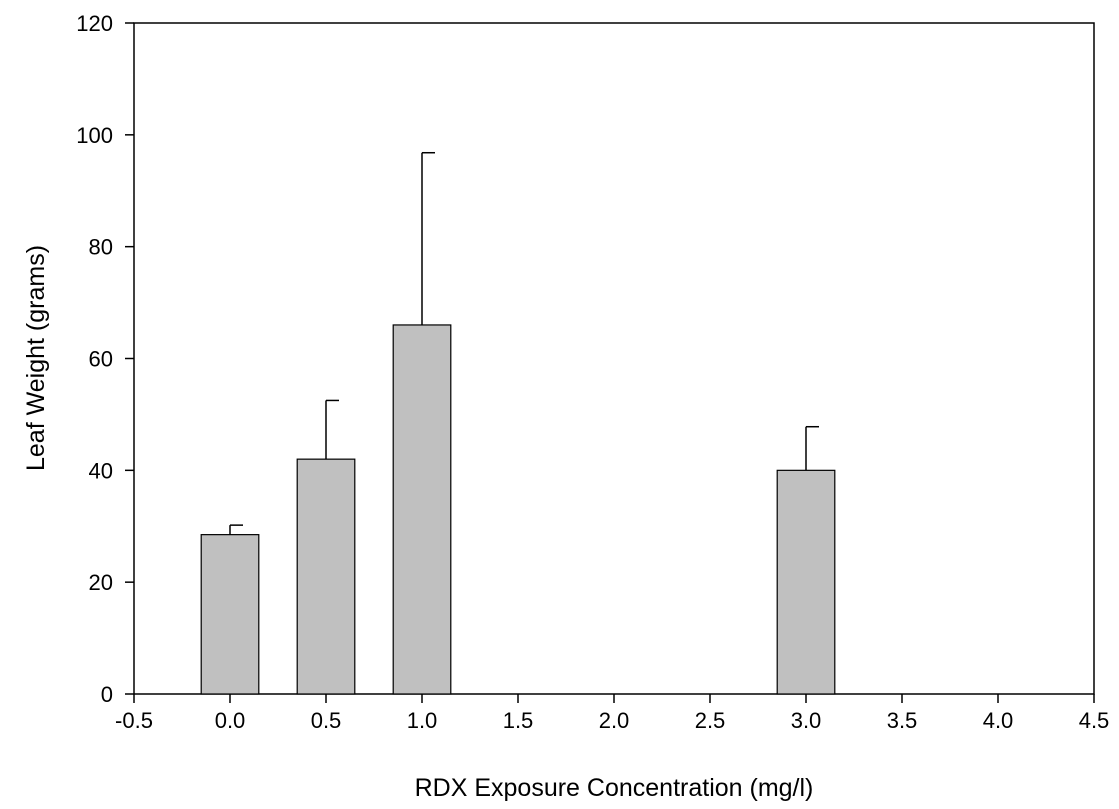 Image resolution: width=1119 pixels, height=809 pixels. Describe the element at coordinates (518, 720) in the screenshot. I see `x-tick-label-4: 1.5` at that location.